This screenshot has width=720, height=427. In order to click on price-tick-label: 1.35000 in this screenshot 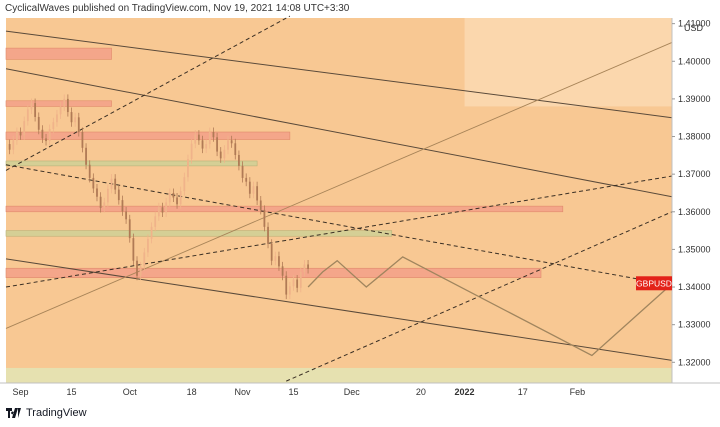, I will do `click(694, 249)`.